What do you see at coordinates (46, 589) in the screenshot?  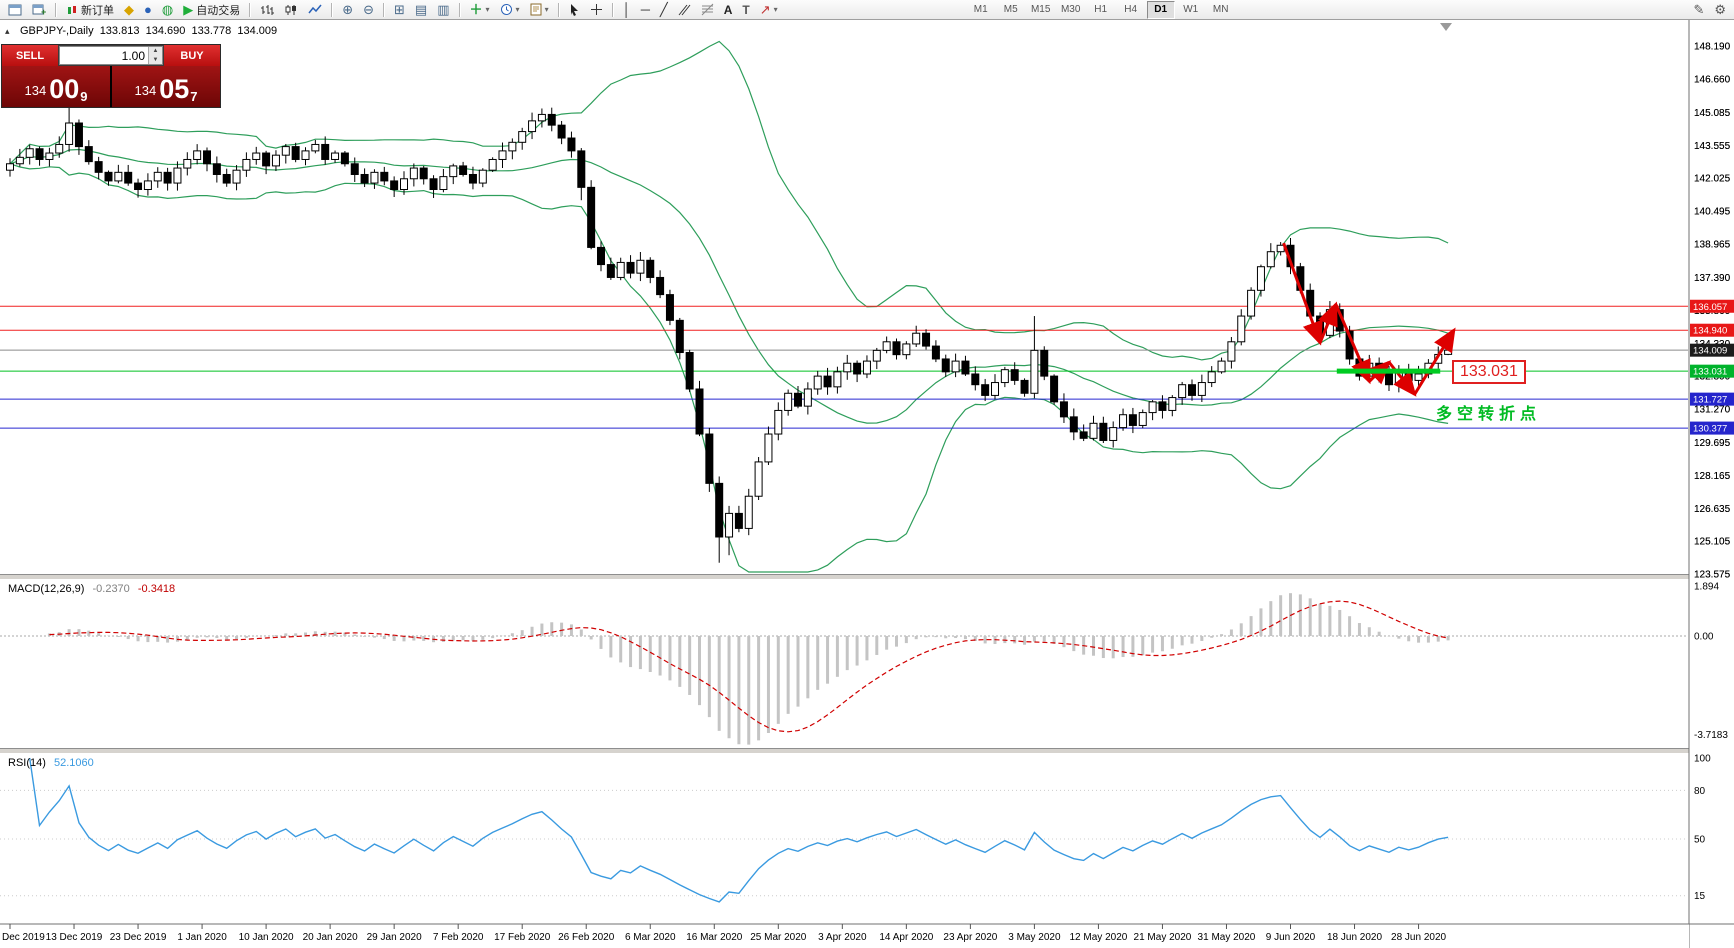 I see `macd-name: MACD(12,26,9)` at bounding box center [46, 589].